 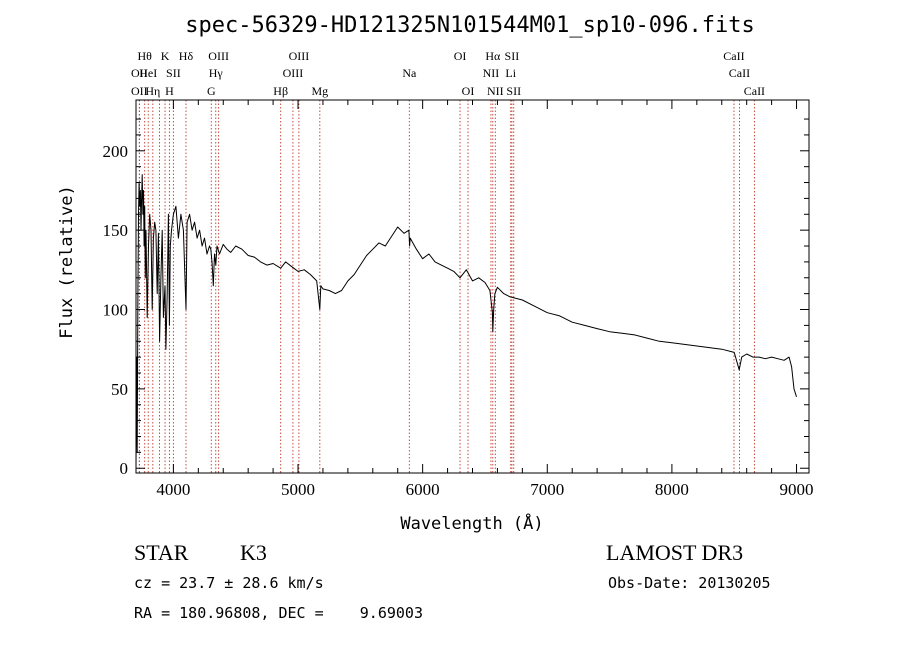 I want to click on line-marker-label: Hθ, so click(x=145, y=56).